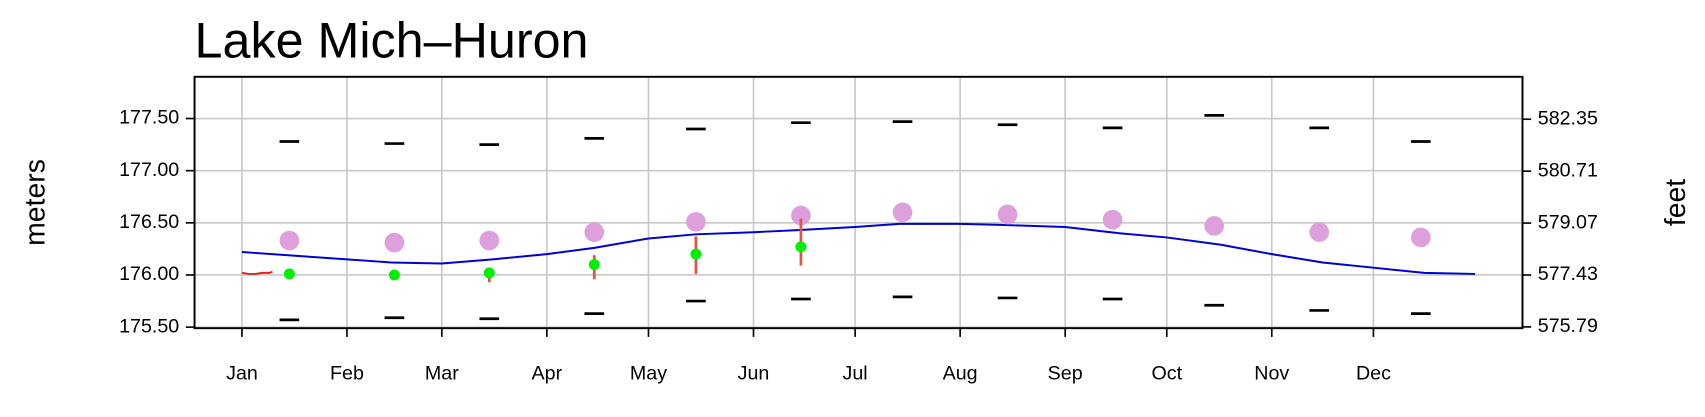  Describe the element at coordinates (1568, 274) in the screenshot. I see `y2-tick-label: 577.43` at that location.